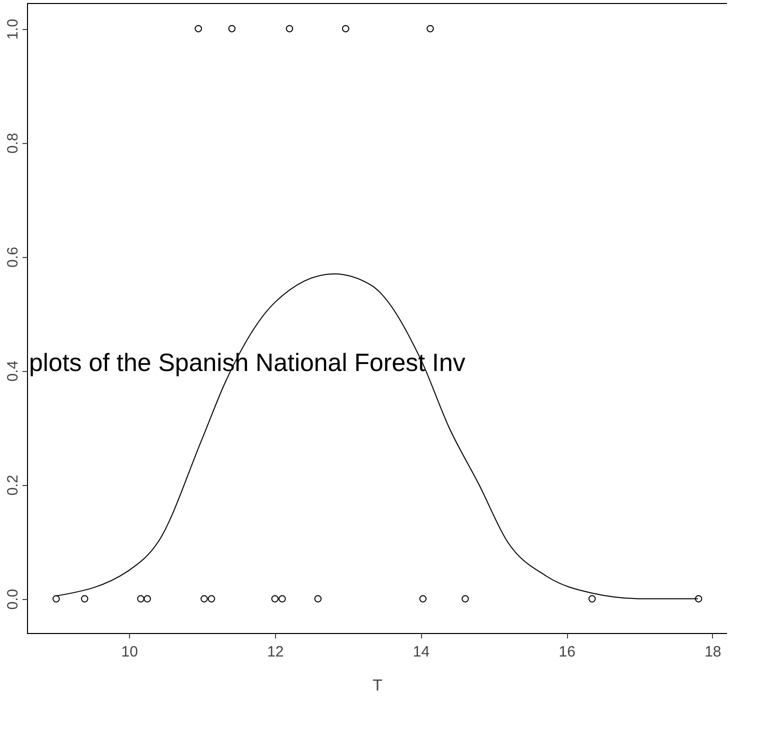 This screenshot has width=765, height=743. What do you see at coordinates (129, 652) in the screenshot?
I see `x-tick-label: 10` at bounding box center [129, 652].